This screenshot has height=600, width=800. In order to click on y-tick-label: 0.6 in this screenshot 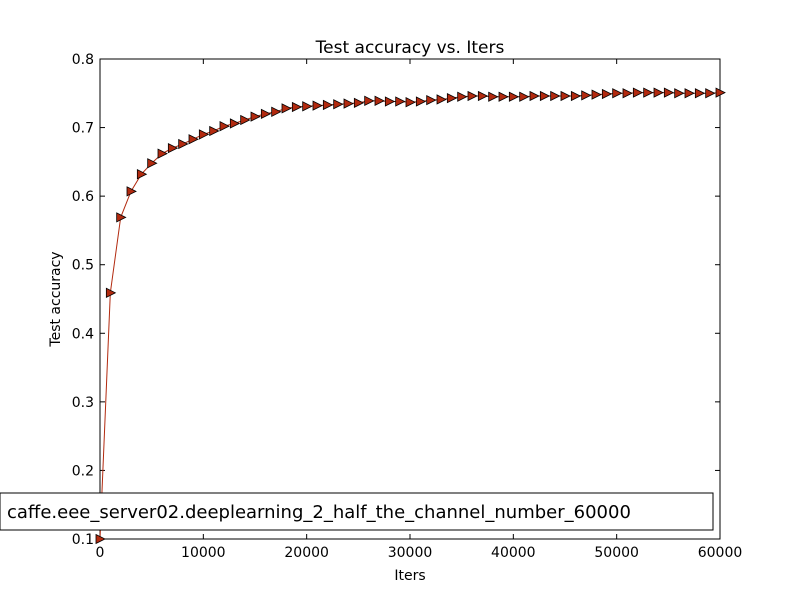, I will do `click(83, 197)`.